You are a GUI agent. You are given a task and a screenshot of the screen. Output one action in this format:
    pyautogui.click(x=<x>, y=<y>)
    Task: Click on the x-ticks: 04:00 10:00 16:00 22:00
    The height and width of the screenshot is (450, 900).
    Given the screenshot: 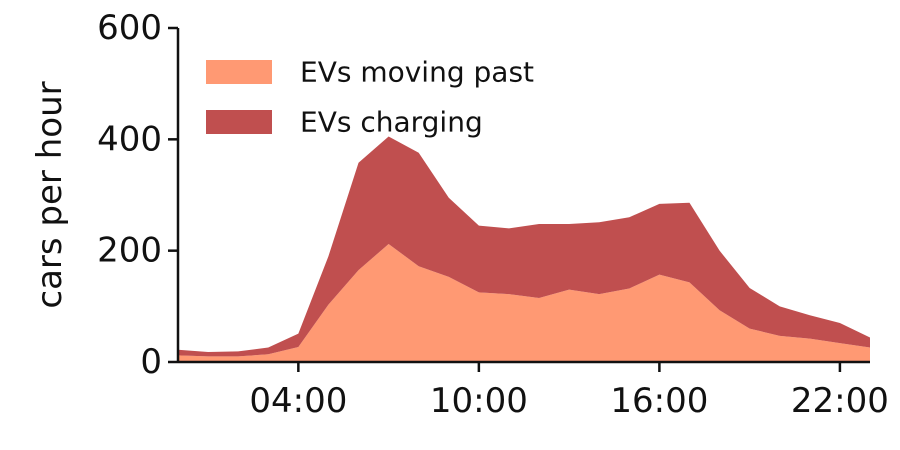 What is the action you would take?
    pyautogui.click(x=569, y=391)
    